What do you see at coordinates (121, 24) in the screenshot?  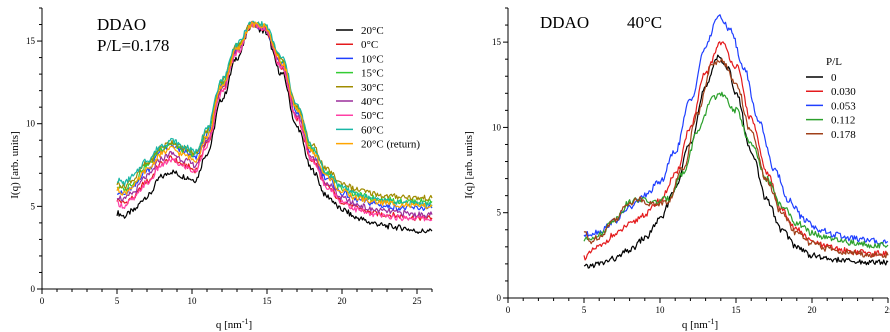 I see `left-annotation-sample: DDAO` at bounding box center [121, 24].